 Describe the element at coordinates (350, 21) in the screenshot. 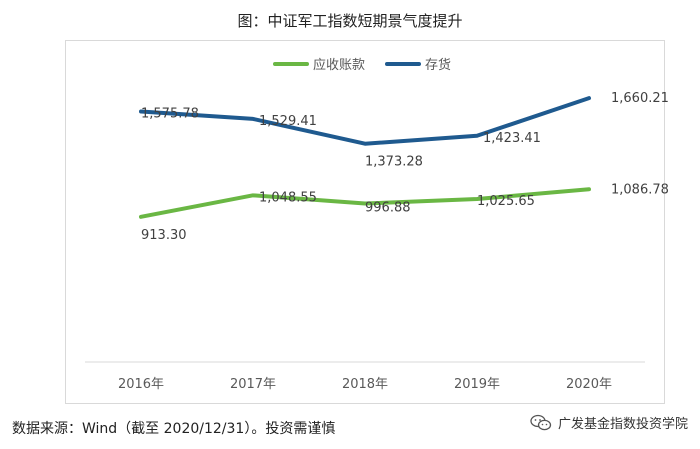

I see `chart-title: 图：中证军工指数短期景气度提升` at that location.